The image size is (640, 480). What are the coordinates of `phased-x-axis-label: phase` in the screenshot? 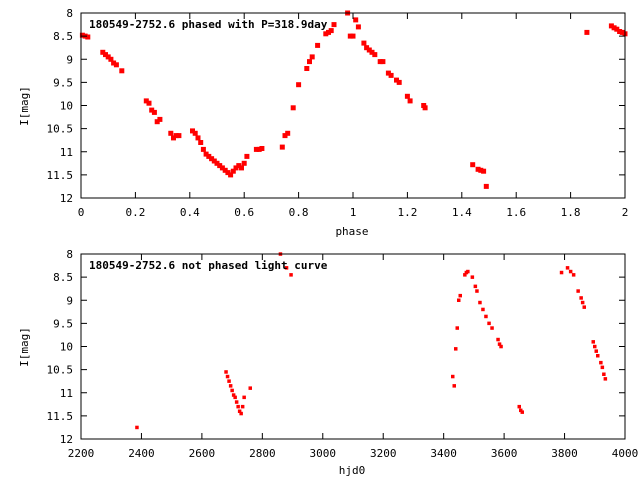 It's located at (351, 231).